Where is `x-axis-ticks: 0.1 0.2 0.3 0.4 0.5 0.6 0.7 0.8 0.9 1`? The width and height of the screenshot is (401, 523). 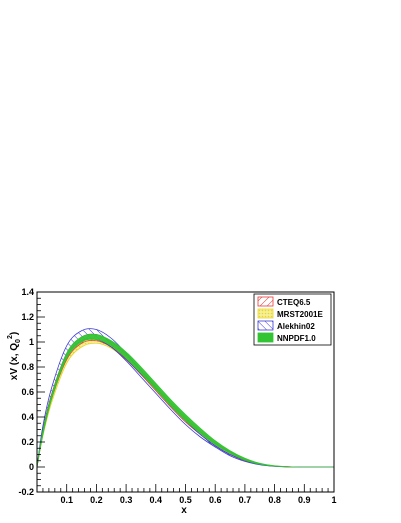
x-axis-ticks: 0.1 0.2 0.3 0.4 0.5 0.6 0.7 0.8 0.9 1 is located at coordinates (189, 494).